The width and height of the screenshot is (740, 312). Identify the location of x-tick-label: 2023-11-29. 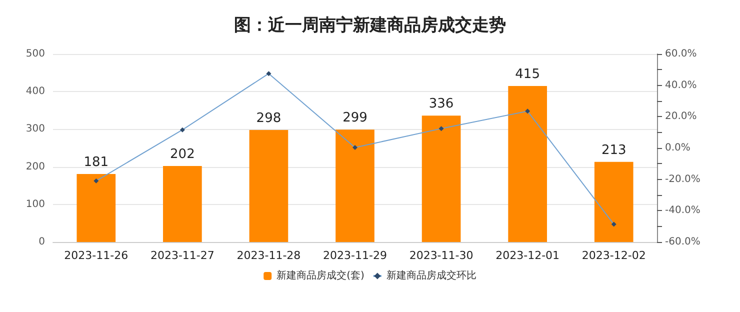
(355, 255).